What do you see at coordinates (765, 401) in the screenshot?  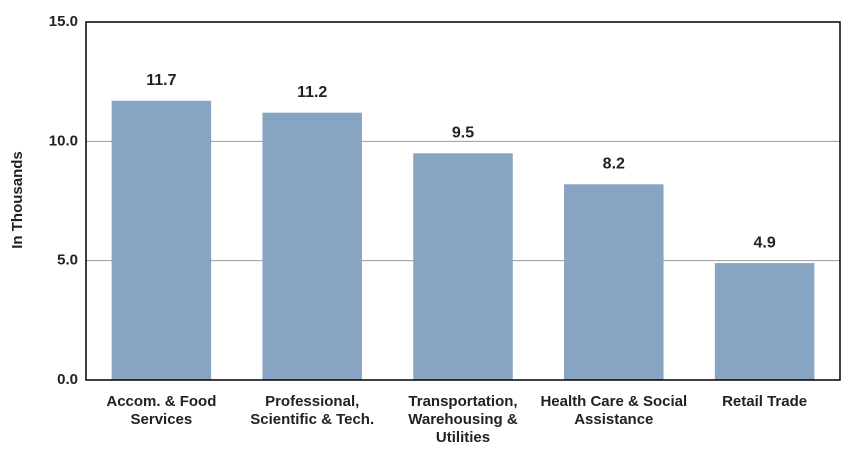 I see `x-tick-label: Retail Trade` at bounding box center [765, 401].